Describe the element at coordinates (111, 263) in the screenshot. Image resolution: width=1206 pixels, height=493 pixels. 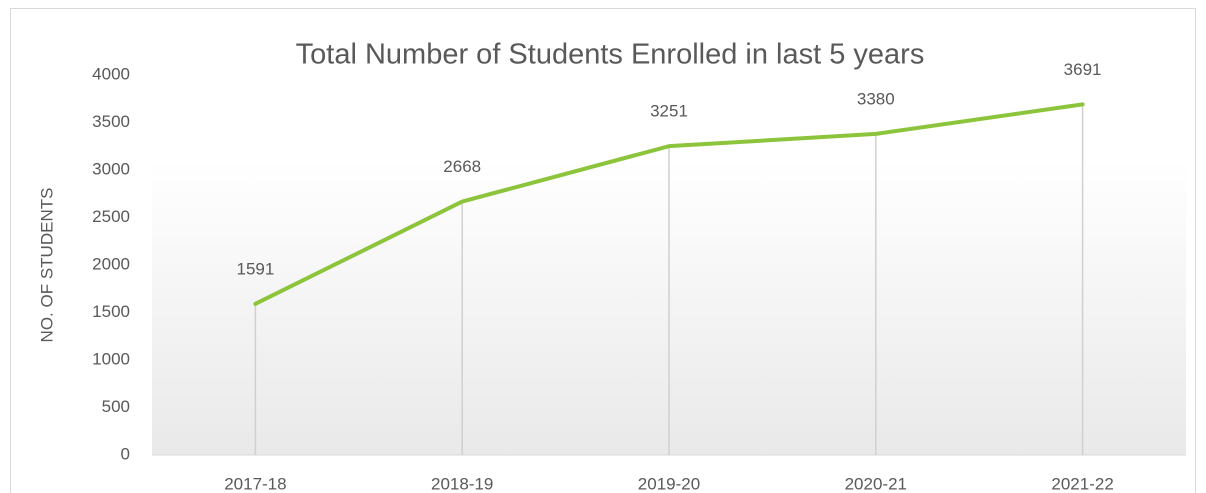
I see `y-tick-label: 2000` at that location.